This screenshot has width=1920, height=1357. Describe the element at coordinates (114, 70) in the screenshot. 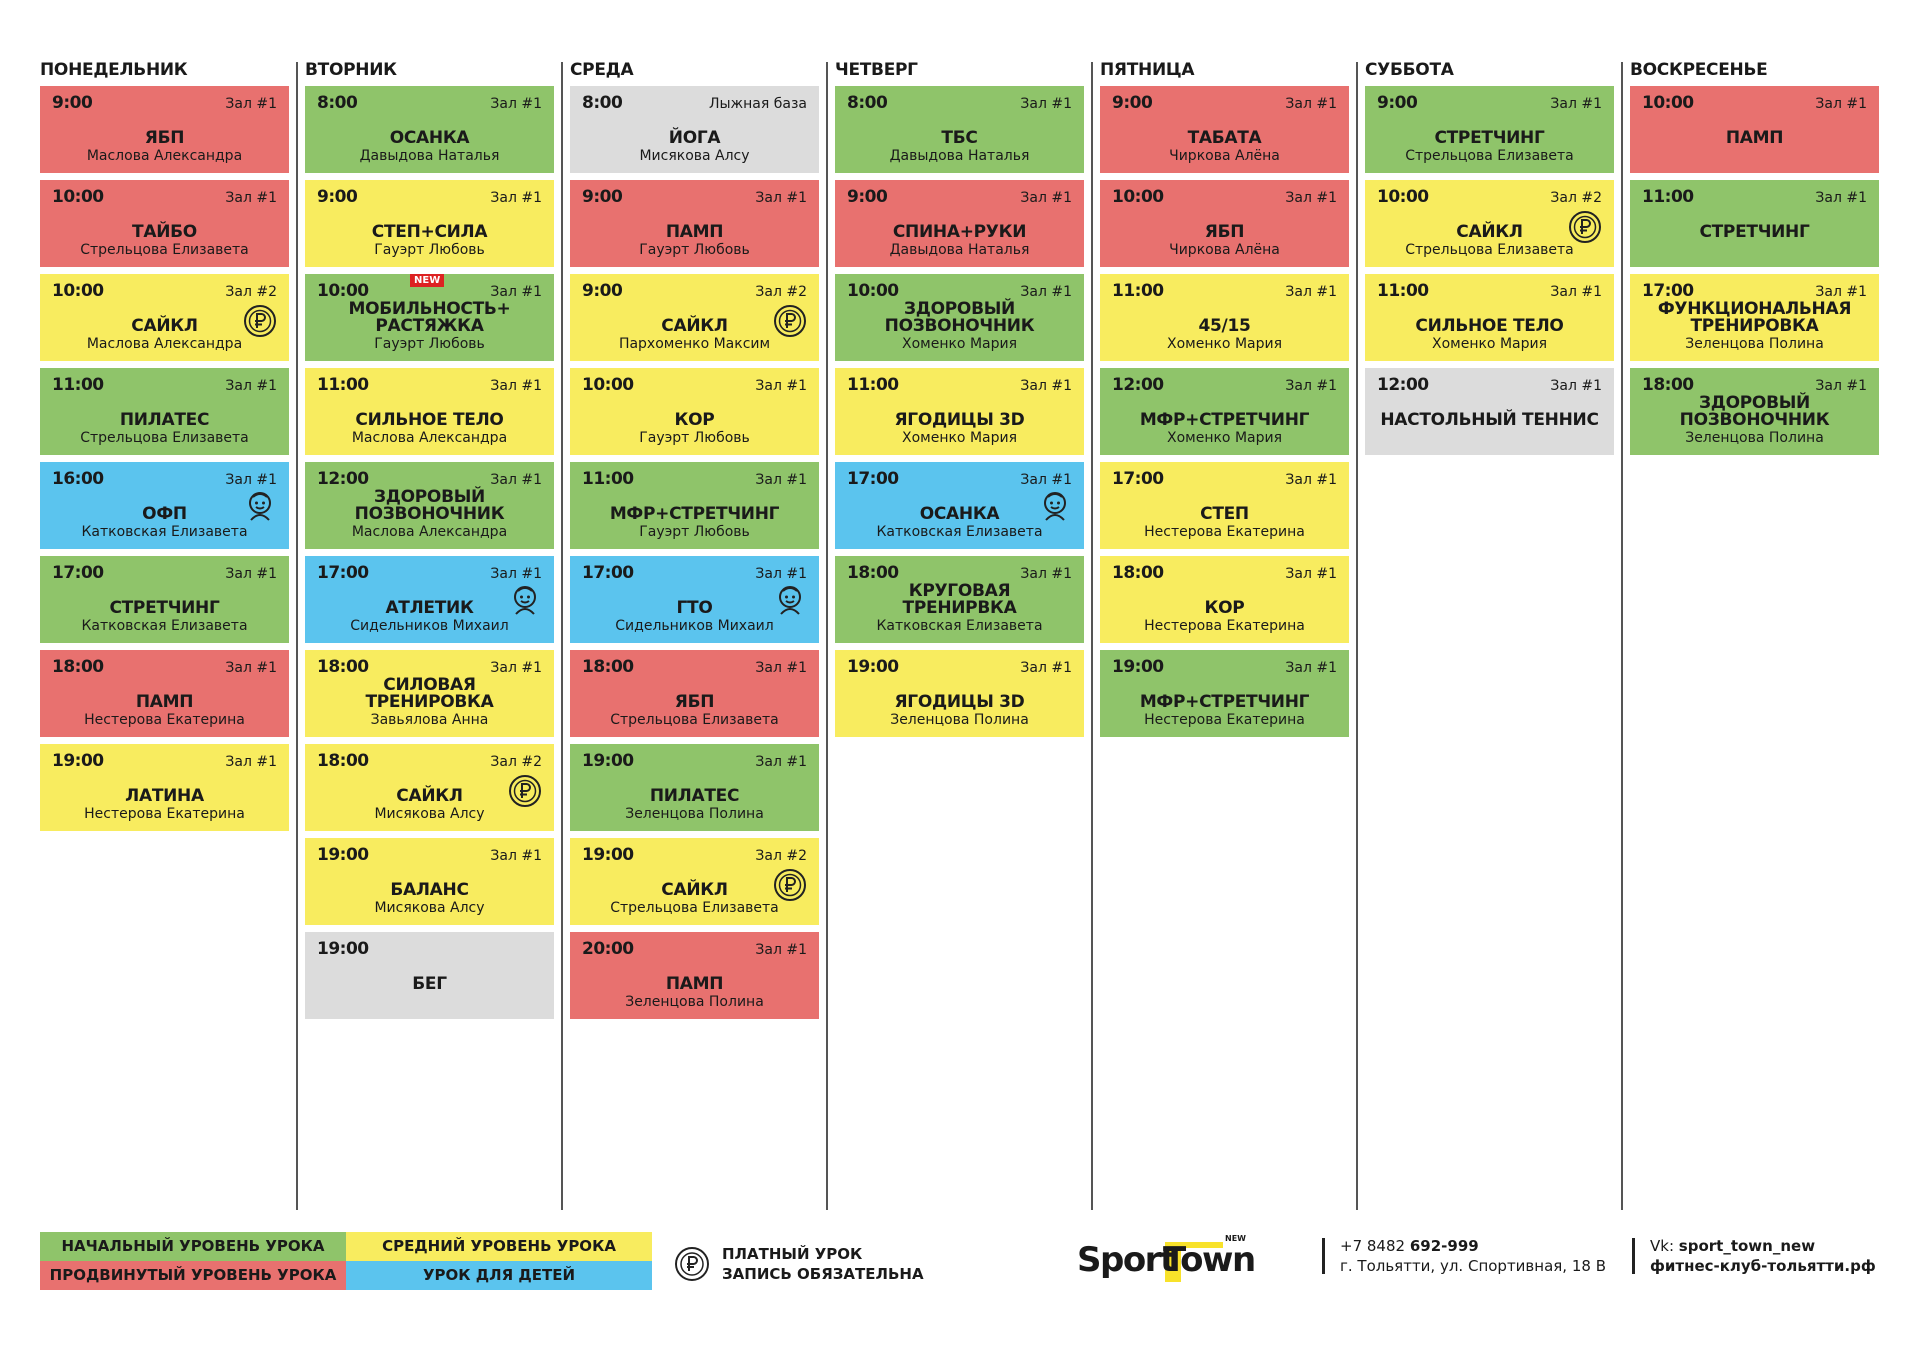

I see `day-name: ПОНЕДЕЛЬНИК` at that location.